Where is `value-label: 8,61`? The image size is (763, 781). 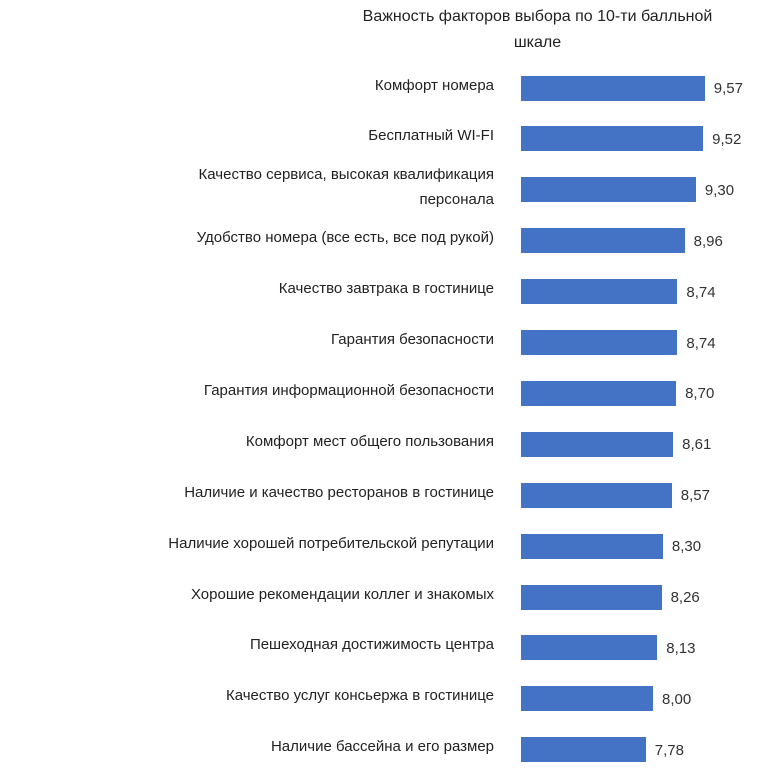
value-label: 8,61 is located at coordinates (697, 445).